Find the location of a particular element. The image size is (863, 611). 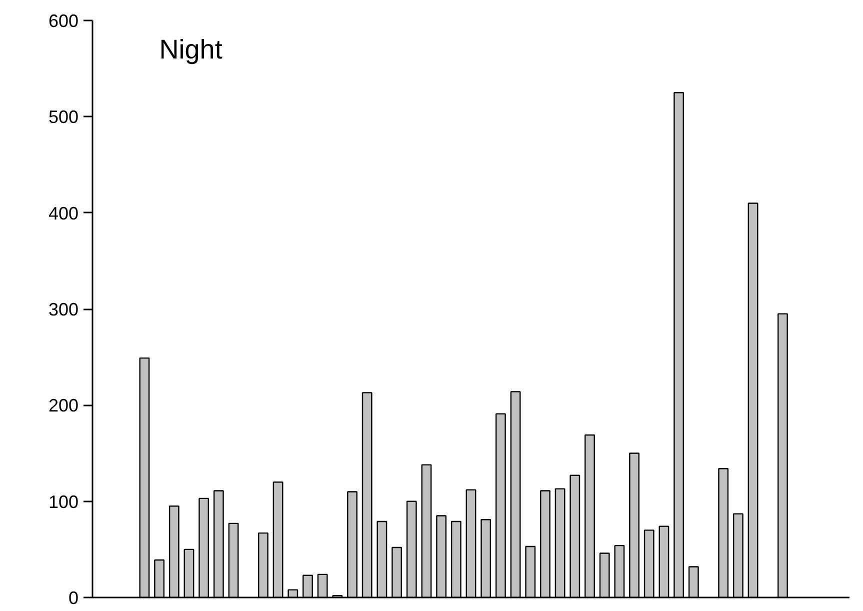

y-tick-label: 0 is located at coordinates (73, 598).